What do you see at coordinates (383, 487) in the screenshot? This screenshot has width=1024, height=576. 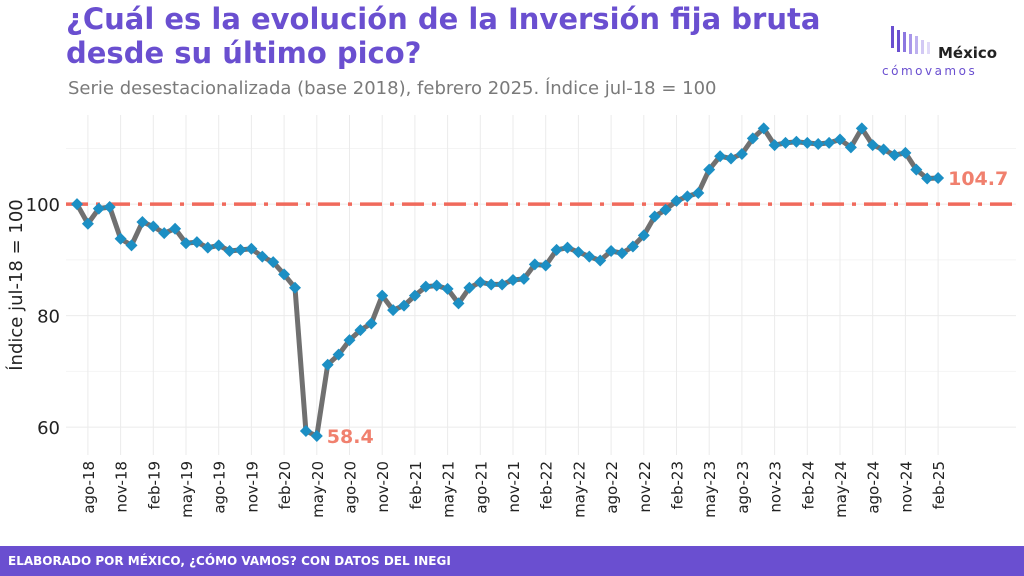 I see `x-tick-label: nov-20` at bounding box center [383, 487].